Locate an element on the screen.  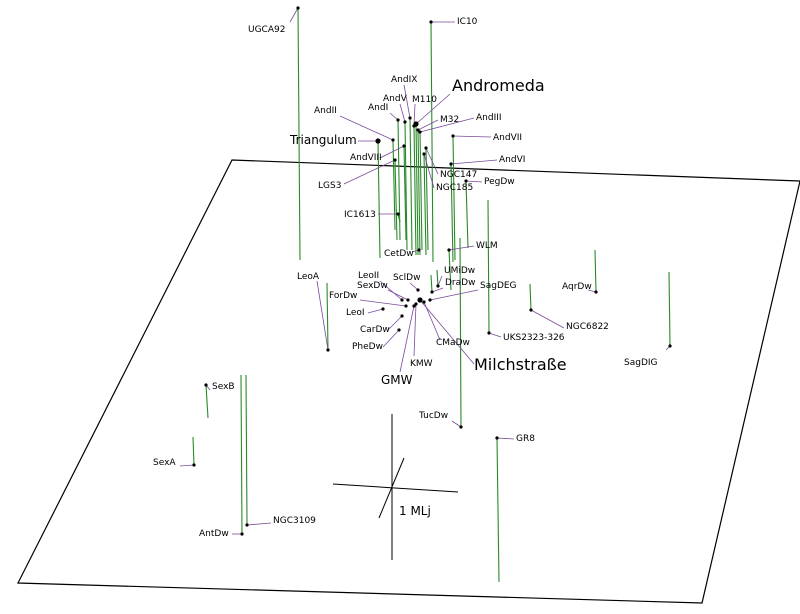
leader-andvii is located at coordinates (472, 136).